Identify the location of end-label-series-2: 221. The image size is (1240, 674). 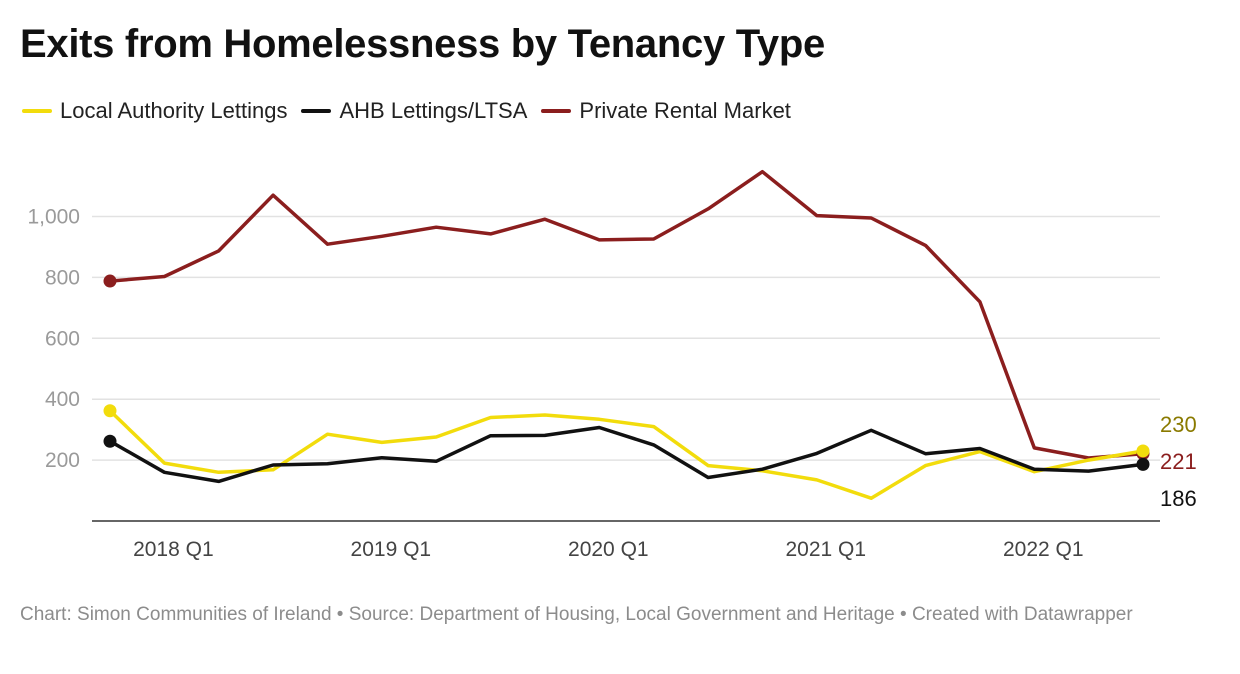
(1178, 461).